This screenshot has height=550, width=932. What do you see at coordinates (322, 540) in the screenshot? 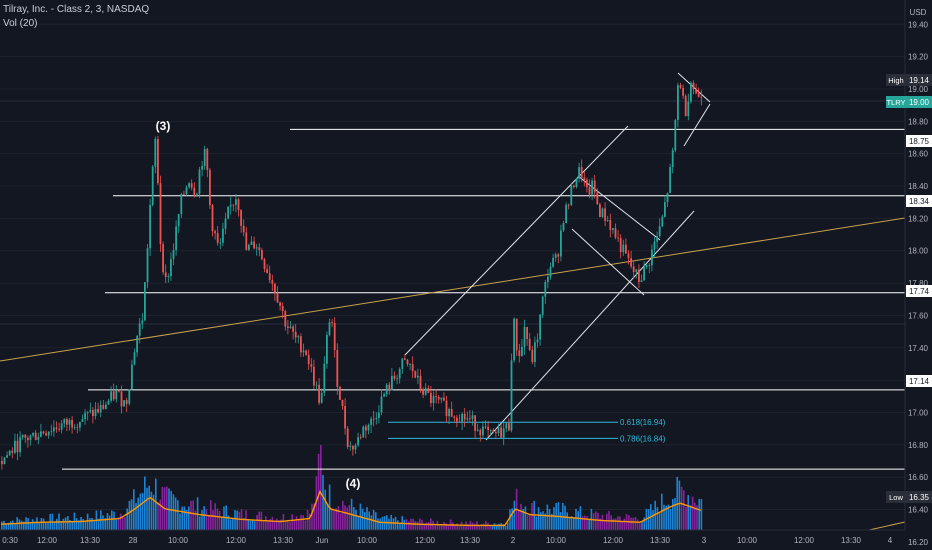
I see `time-tick-label: Jun` at bounding box center [322, 540].